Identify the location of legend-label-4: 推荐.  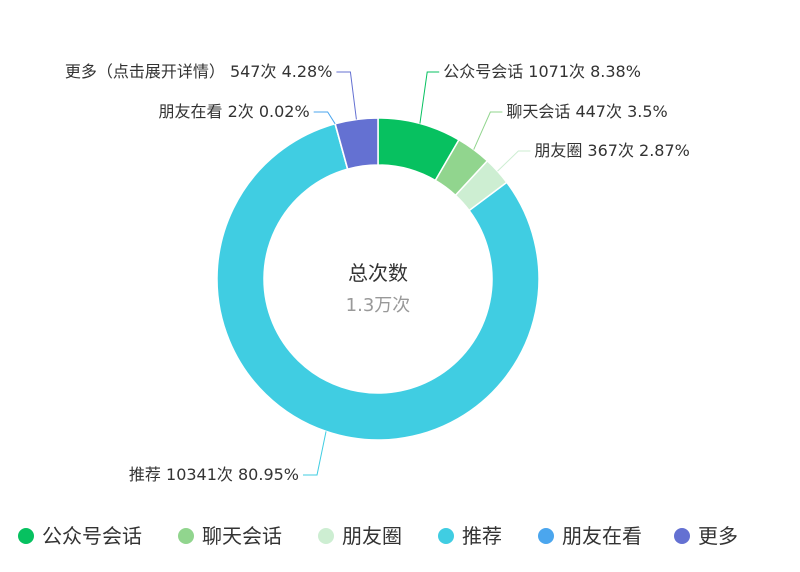
(482, 536).